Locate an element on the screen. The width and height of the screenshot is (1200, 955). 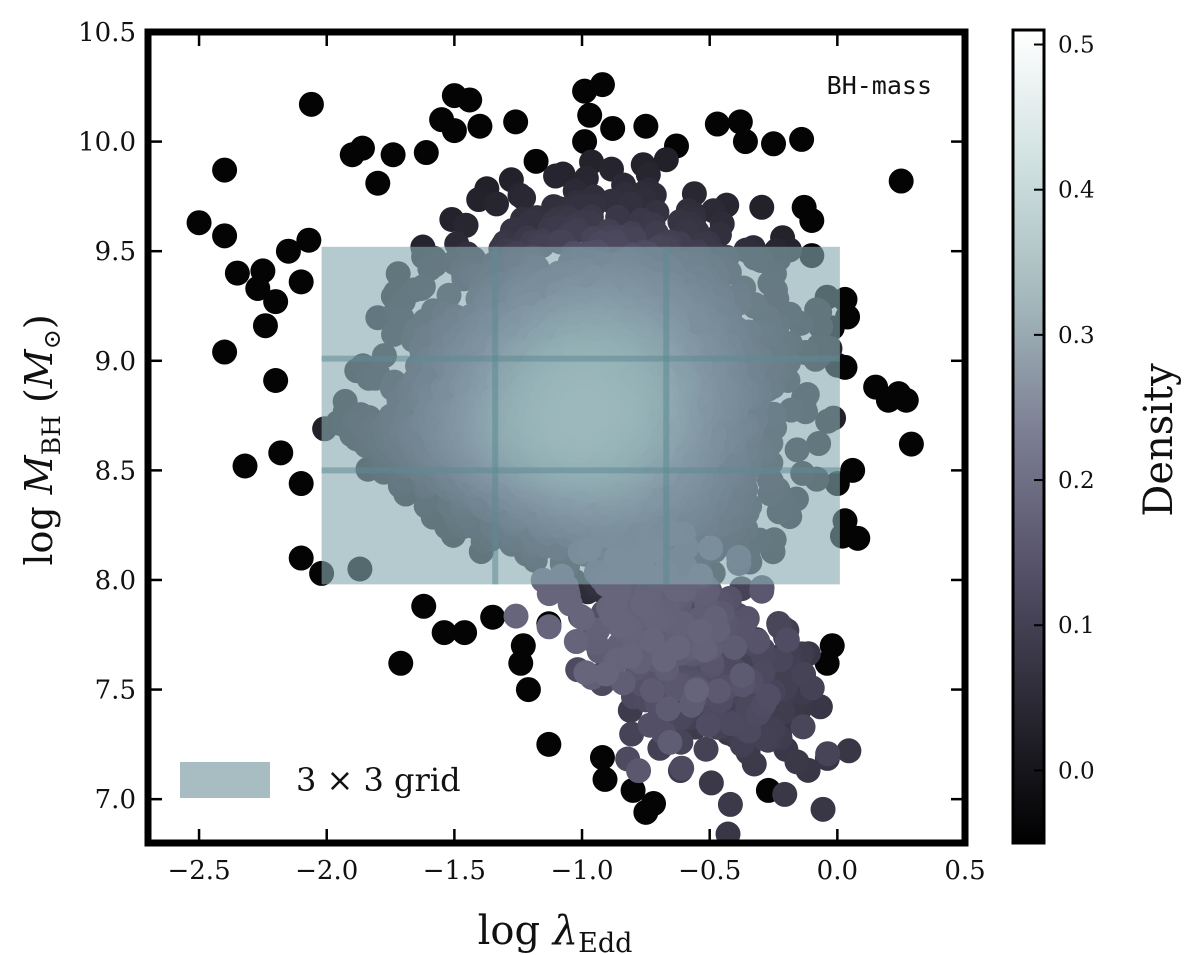
y-axis-label-unit-open: ( is located at coordinates (39, 401).